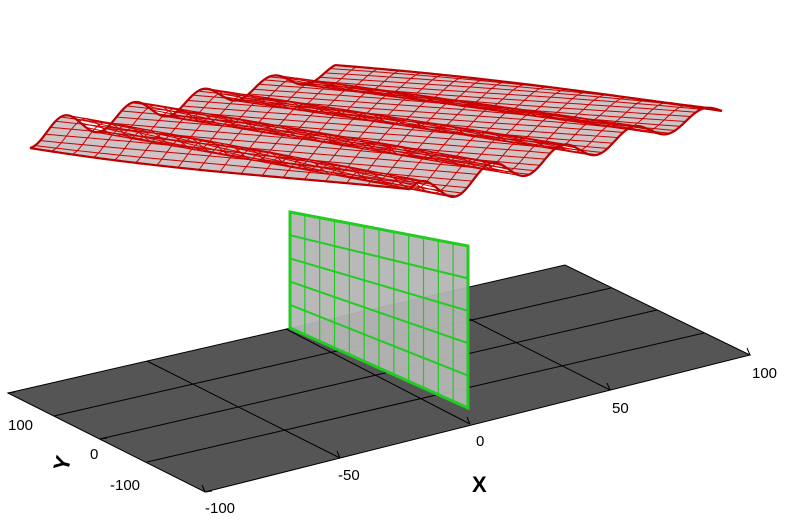  Describe the element at coordinates (20, 425) in the screenshot. I see `y-tick-label: 100` at that location.